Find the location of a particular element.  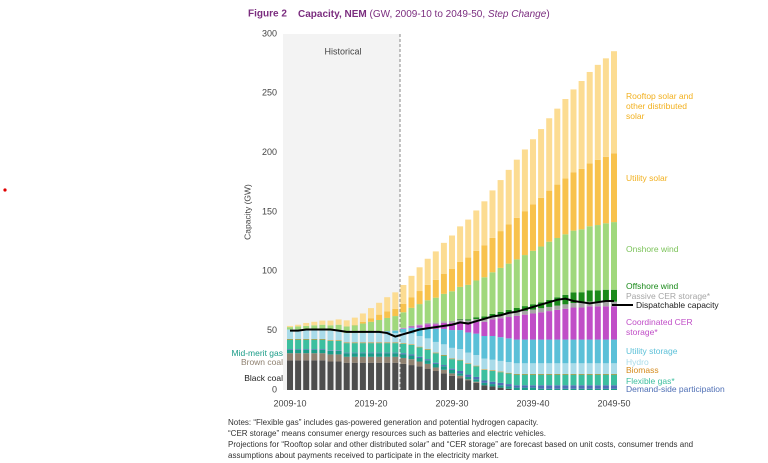

legend-label: Coordinated CER storage* is located at coordinates (659, 327).